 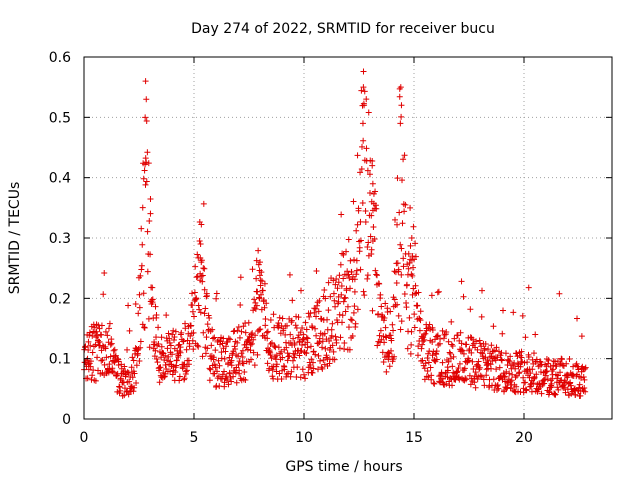 I want to click on y-tick-label: 0.2, so click(x=60, y=299).